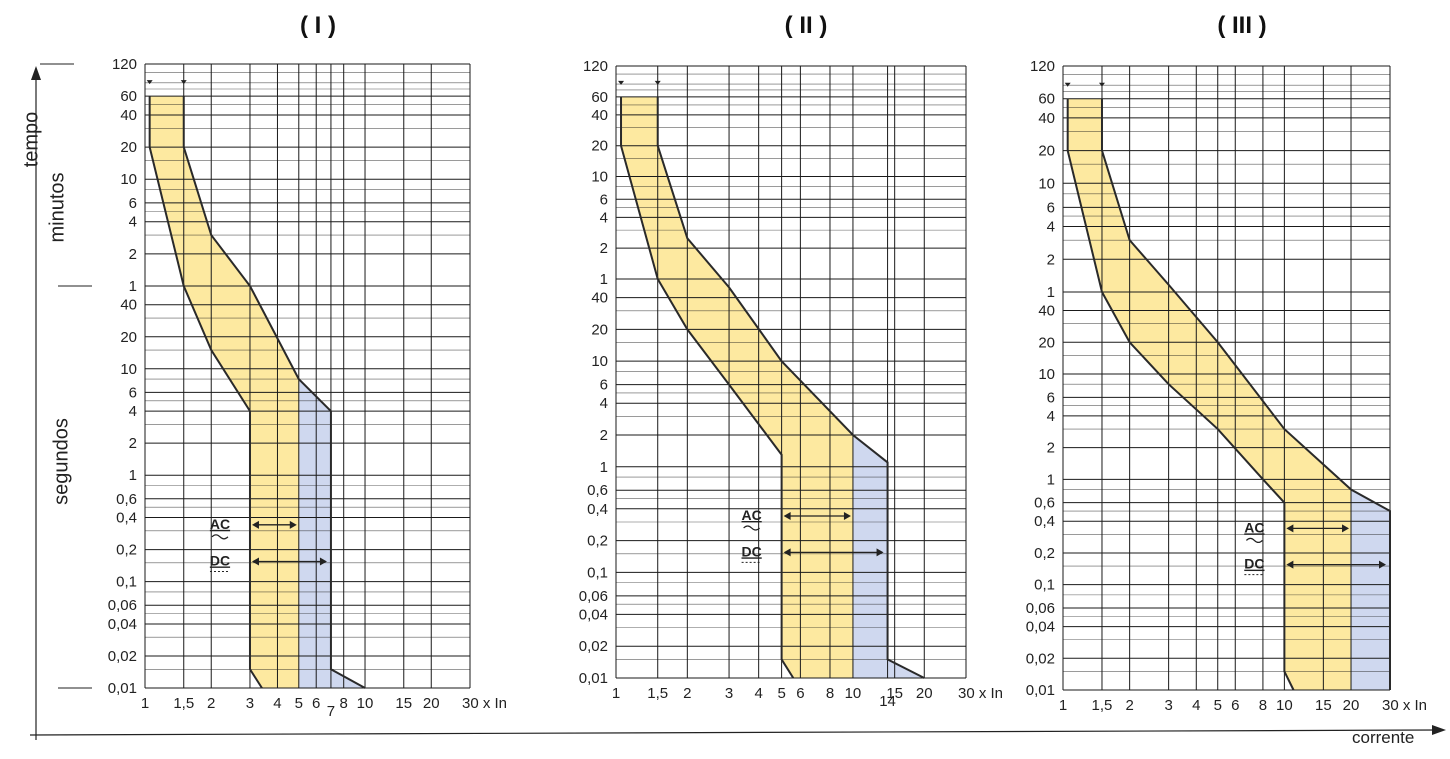 The height and width of the screenshot is (759, 1450). I want to click on x-tick-label: 7, so click(331, 711).